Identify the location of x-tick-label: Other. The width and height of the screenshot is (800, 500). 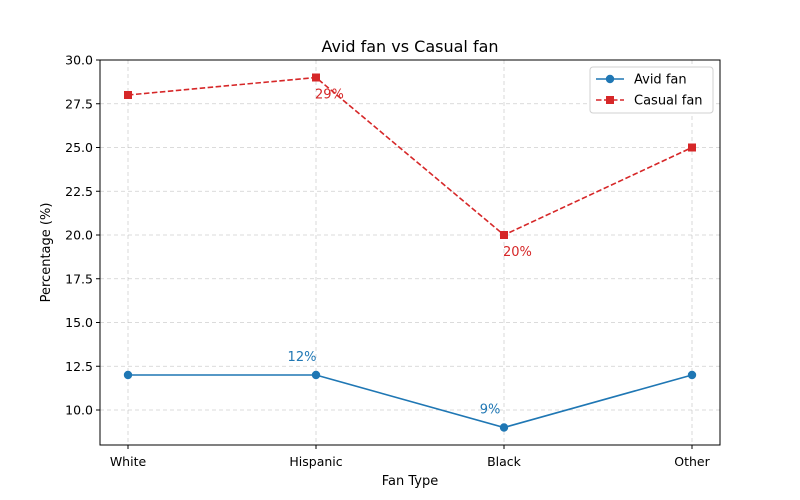
(692, 461).